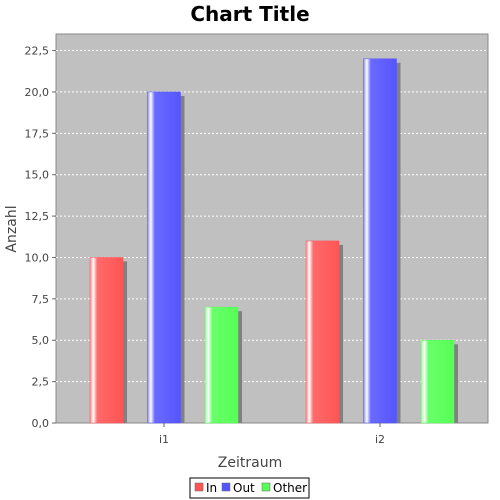  Describe the element at coordinates (250, 463) in the screenshot. I see `x-axis-label: Zeitraum` at that location.